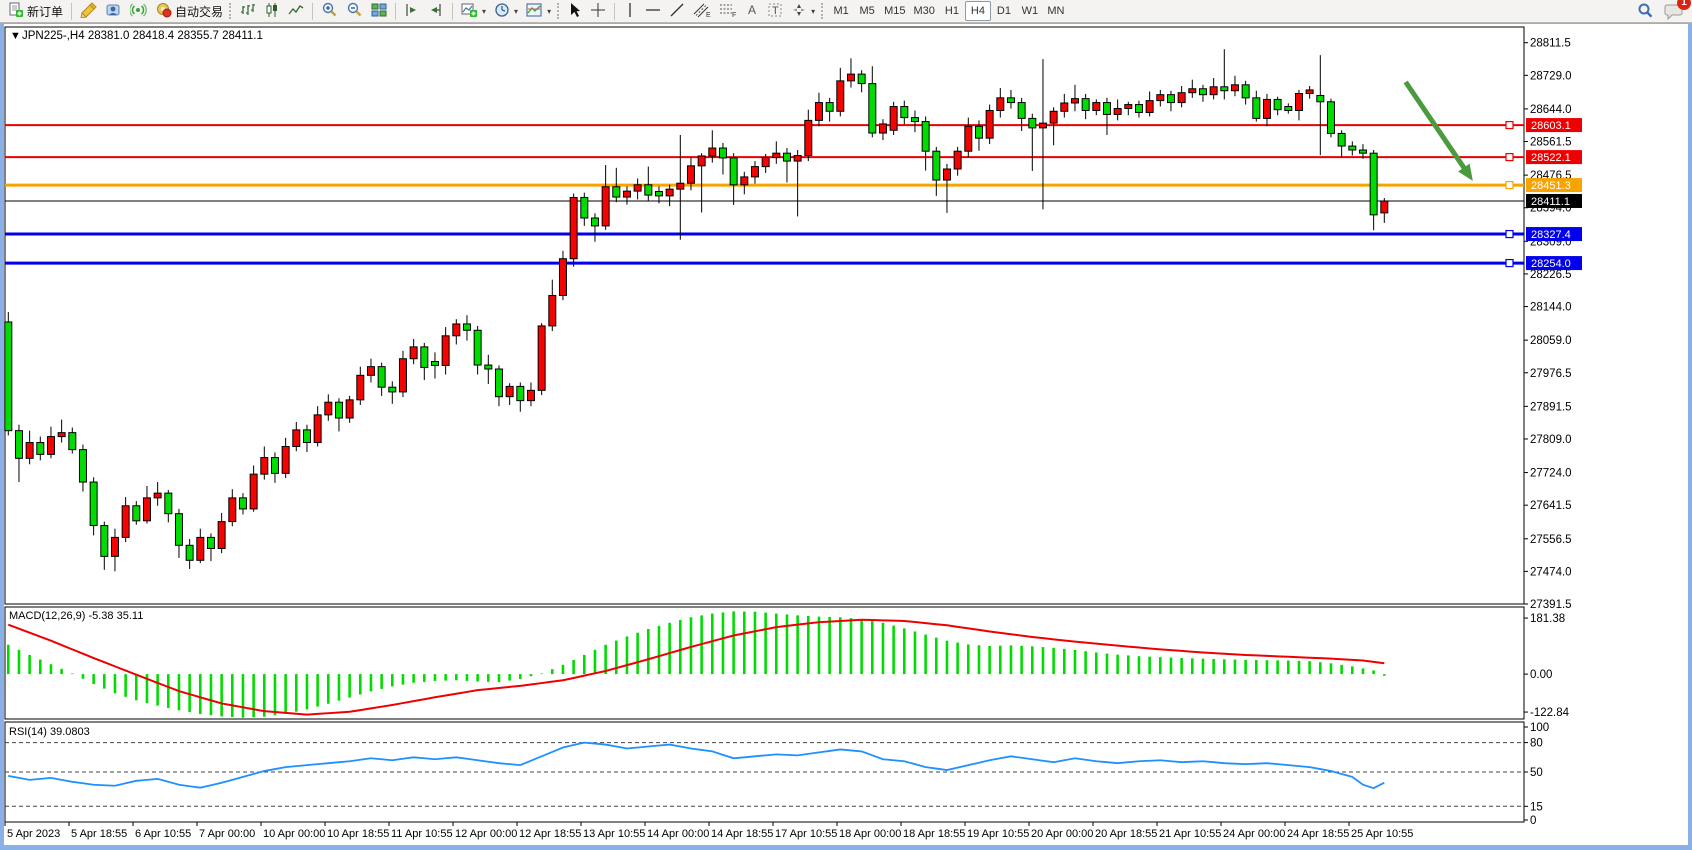  Describe the element at coordinates (1030, 11) in the screenshot. I see `tf-w1-button: W1` at that location.